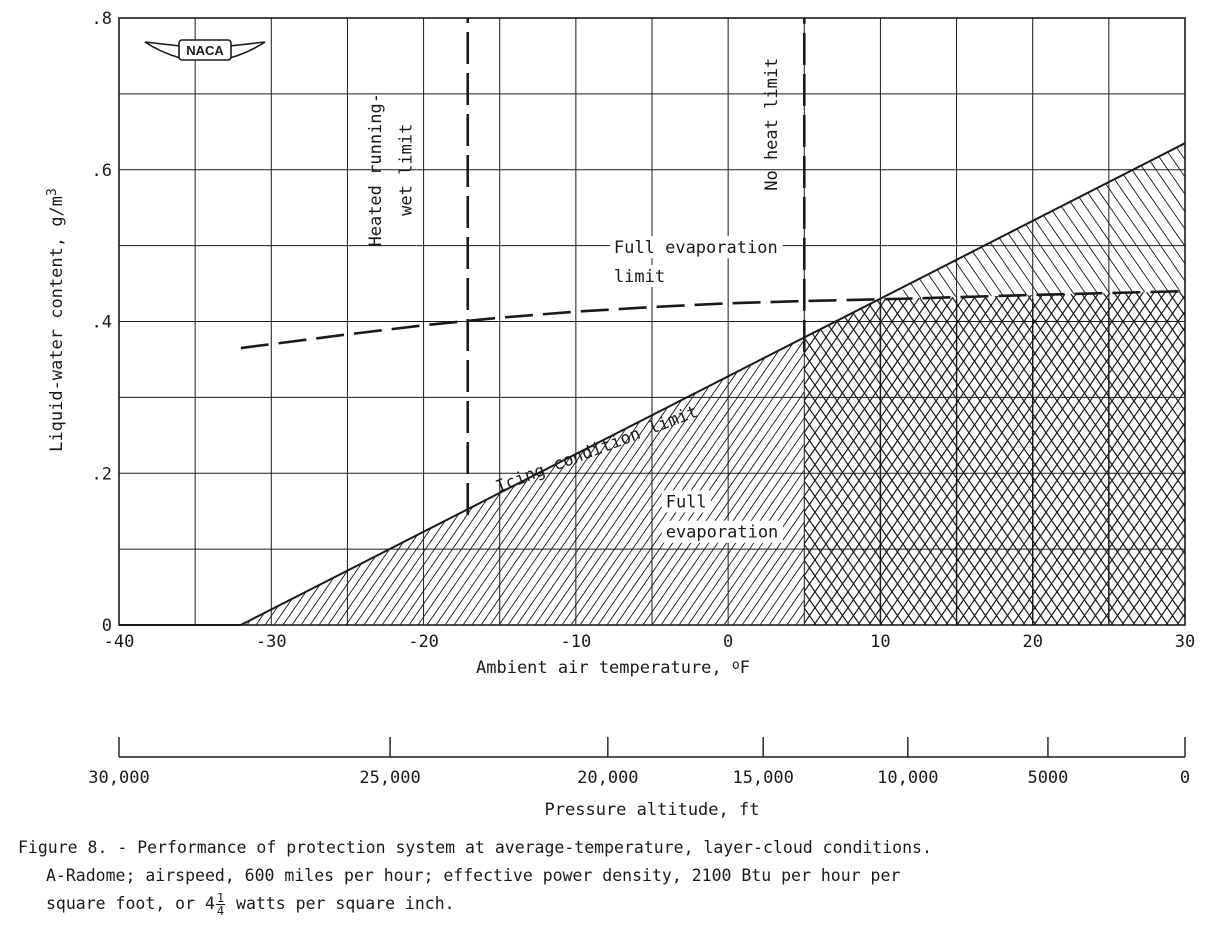 This screenshot has height=928, width=1222. What do you see at coordinates (604, 668) in the screenshot?
I see `x-axis-label-main: Ambient air temperature,` at bounding box center [604, 668].